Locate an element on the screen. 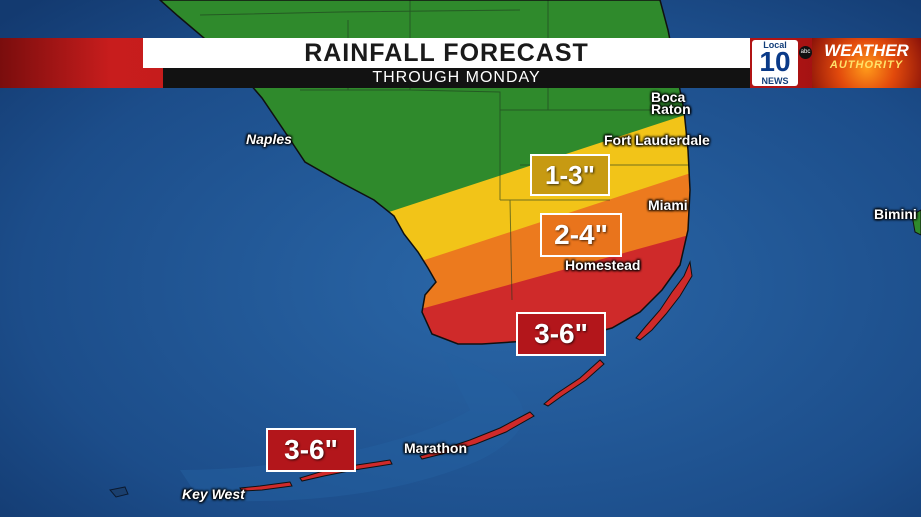  subtitle-box: THROUGH MONDAY is located at coordinates (456, 78).